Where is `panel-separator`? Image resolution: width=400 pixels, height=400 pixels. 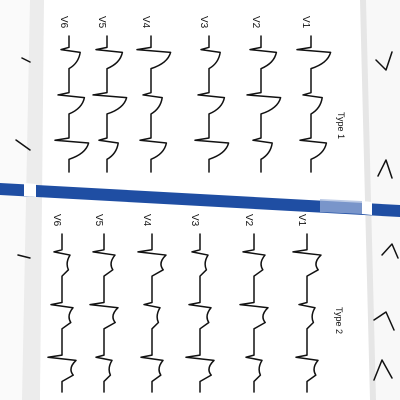 panel-separator is located at coordinates (200, 200).